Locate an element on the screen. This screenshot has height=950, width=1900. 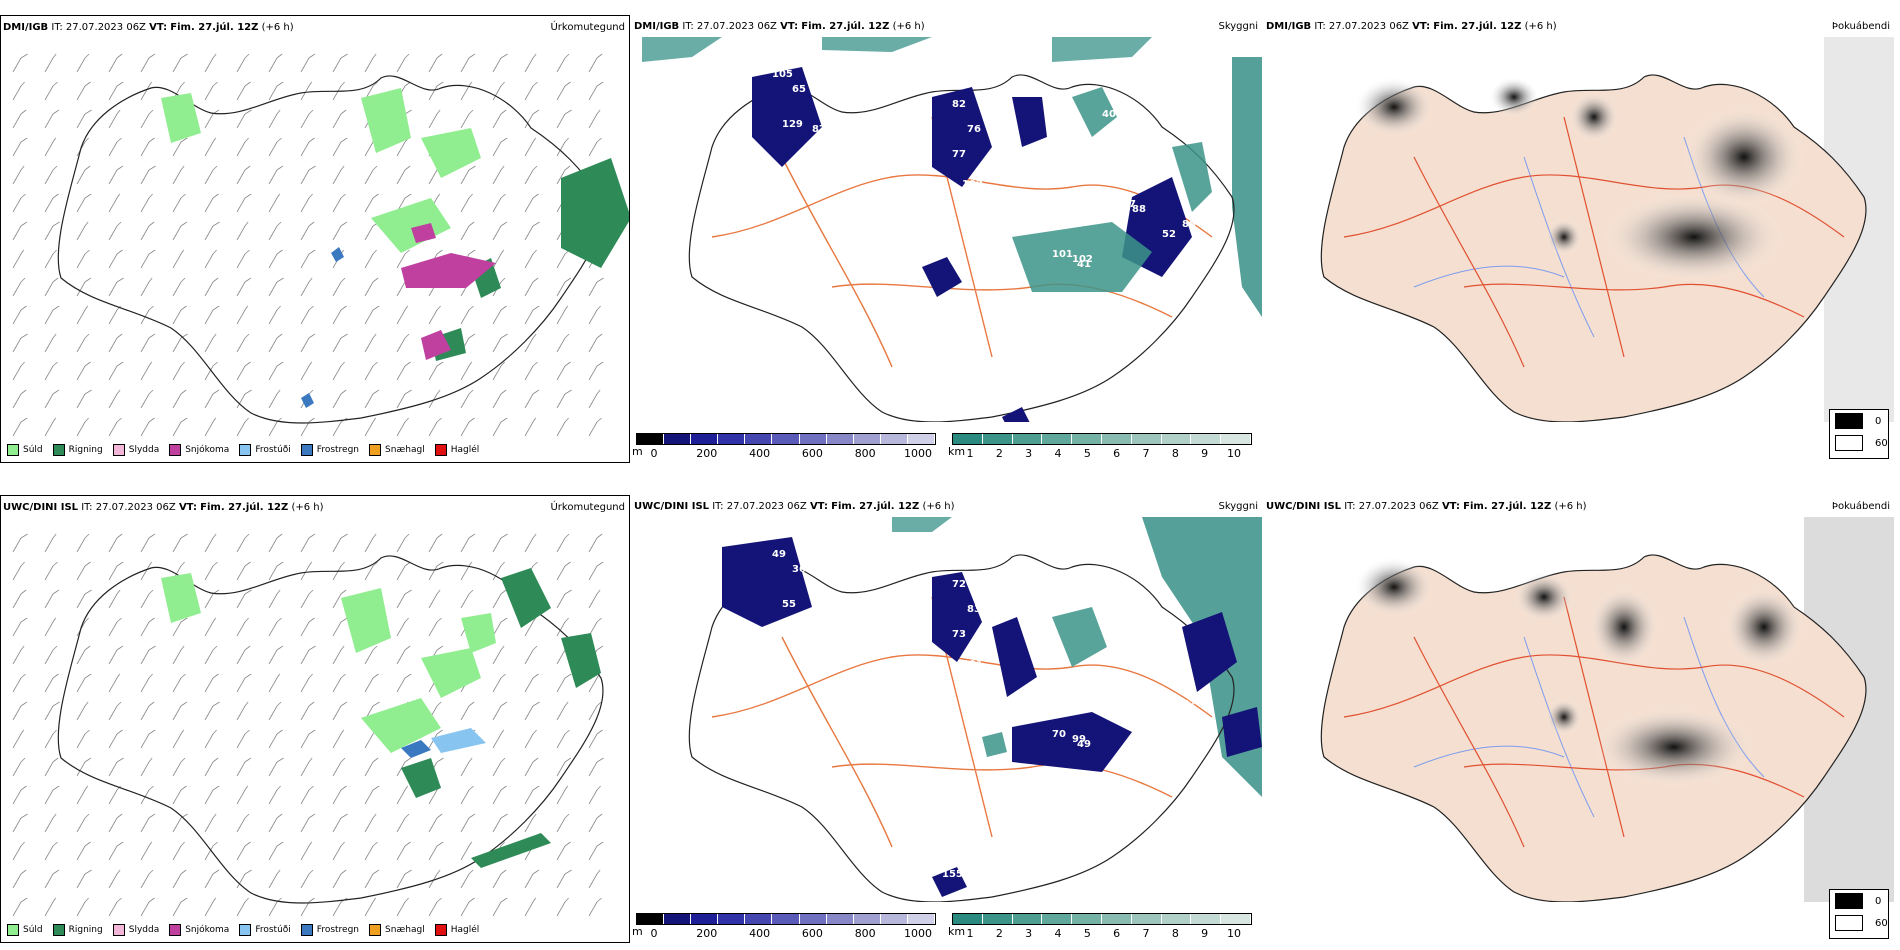
legend-item: Rigning is located at coordinates (77, 930).